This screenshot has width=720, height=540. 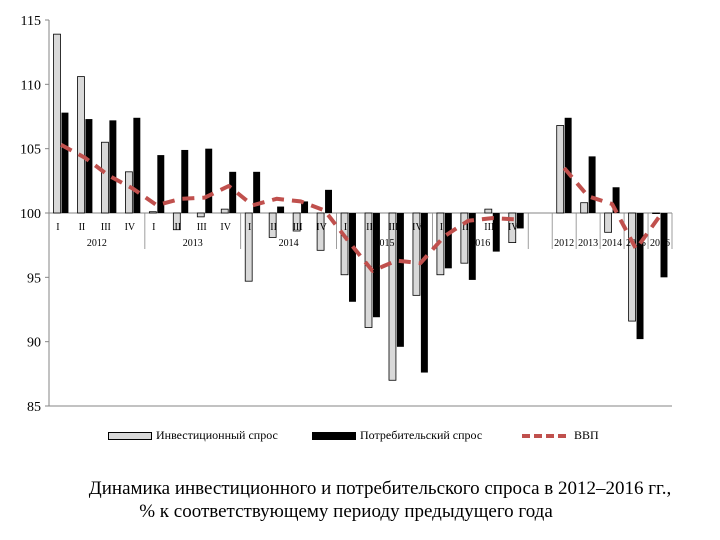 I want to click on y-tick-label: 100, so click(x=30, y=214).